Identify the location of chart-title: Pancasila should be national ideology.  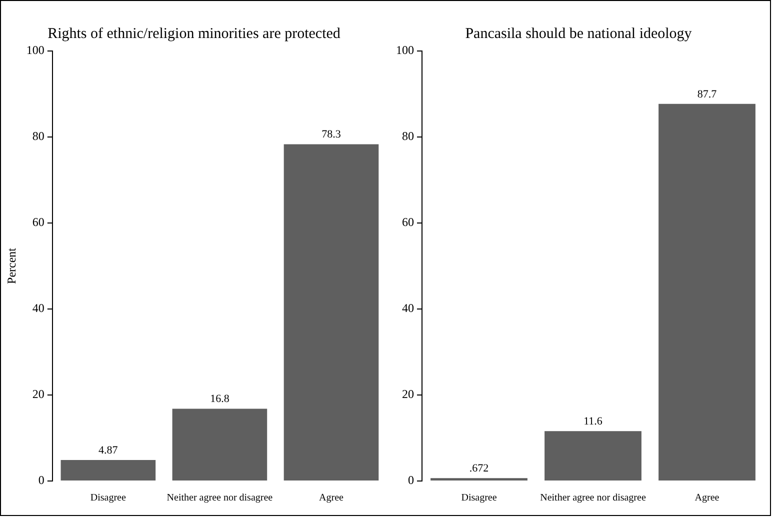
(578, 34).